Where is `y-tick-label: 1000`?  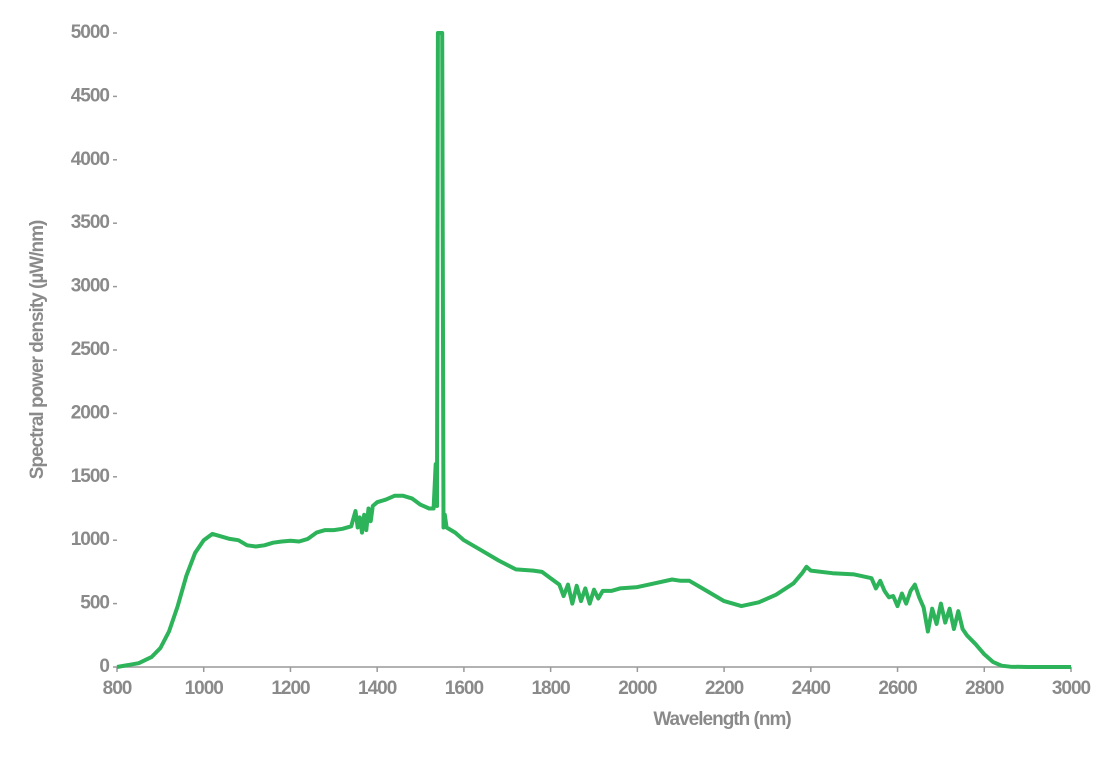
y-tick-label: 1000 is located at coordinates (90, 539).